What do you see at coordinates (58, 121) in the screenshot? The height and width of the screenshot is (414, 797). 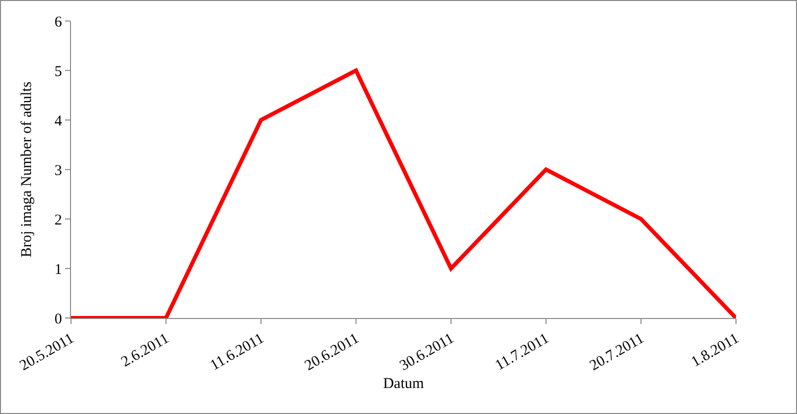 I see `y-tick-label: 4` at bounding box center [58, 121].